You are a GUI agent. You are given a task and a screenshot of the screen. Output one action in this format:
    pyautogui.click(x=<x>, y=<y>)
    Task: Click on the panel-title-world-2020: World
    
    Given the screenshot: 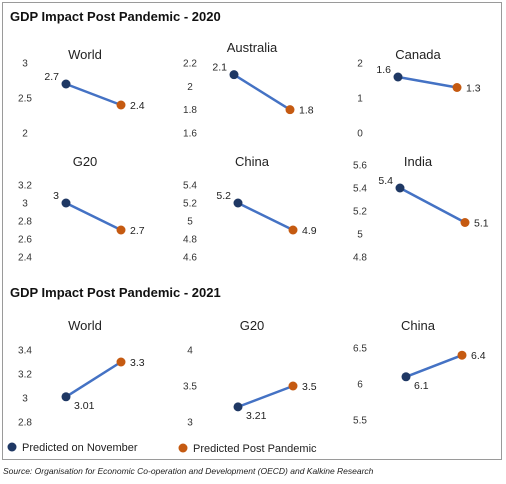 What is the action you would take?
    pyautogui.click(x=85, y=54)
    